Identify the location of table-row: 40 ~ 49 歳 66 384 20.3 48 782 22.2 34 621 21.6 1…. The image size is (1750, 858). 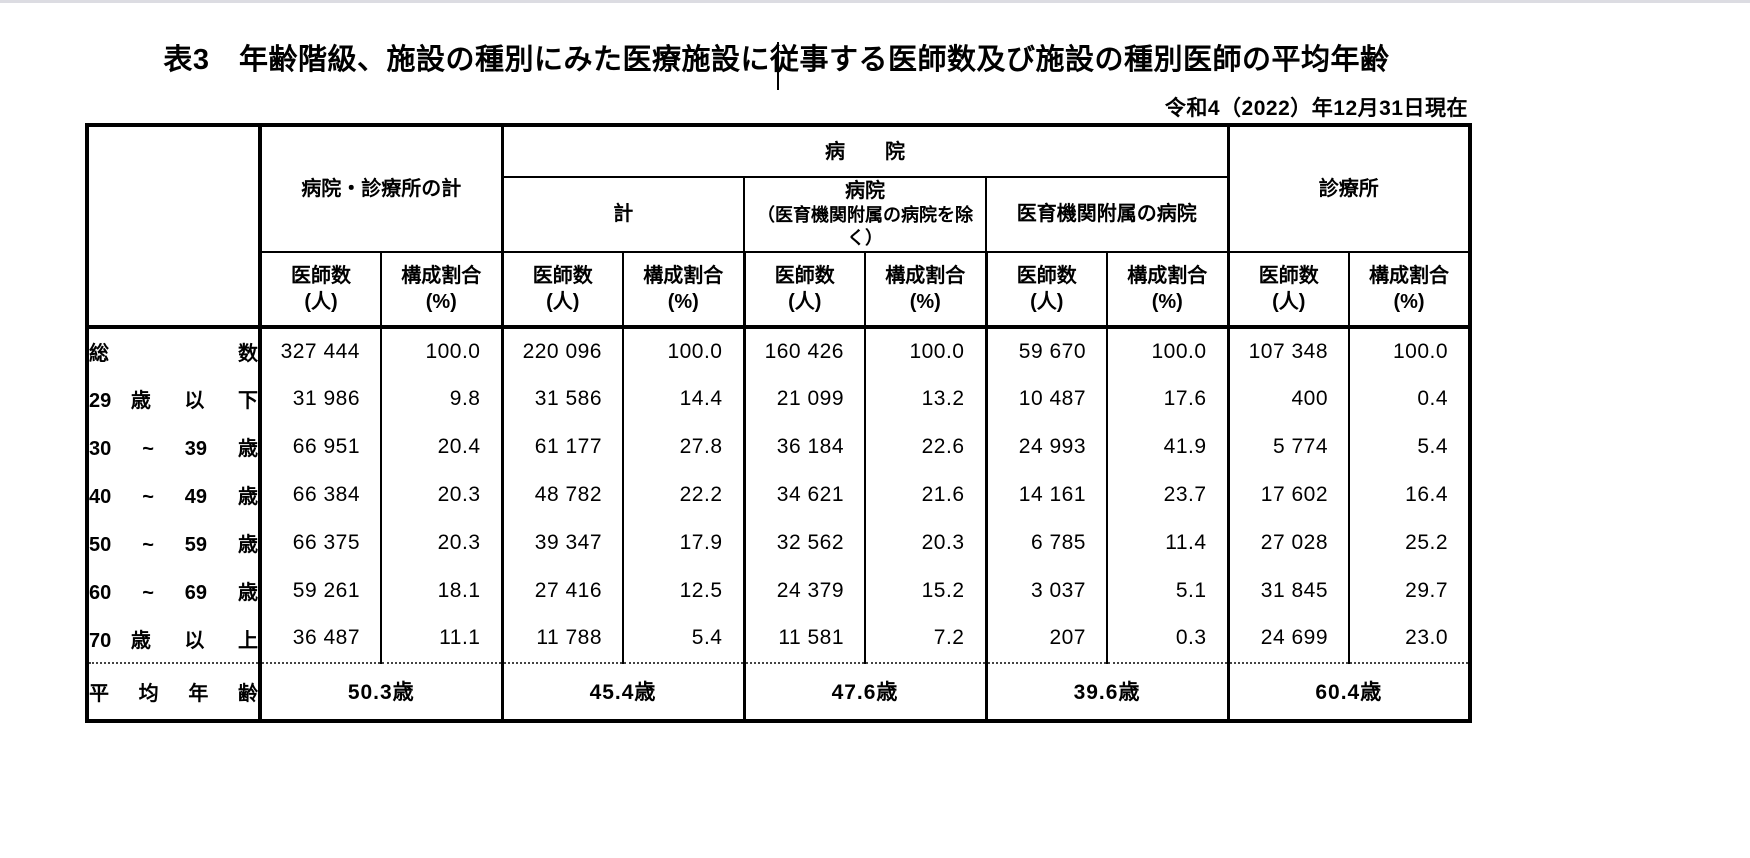
(779, 494).